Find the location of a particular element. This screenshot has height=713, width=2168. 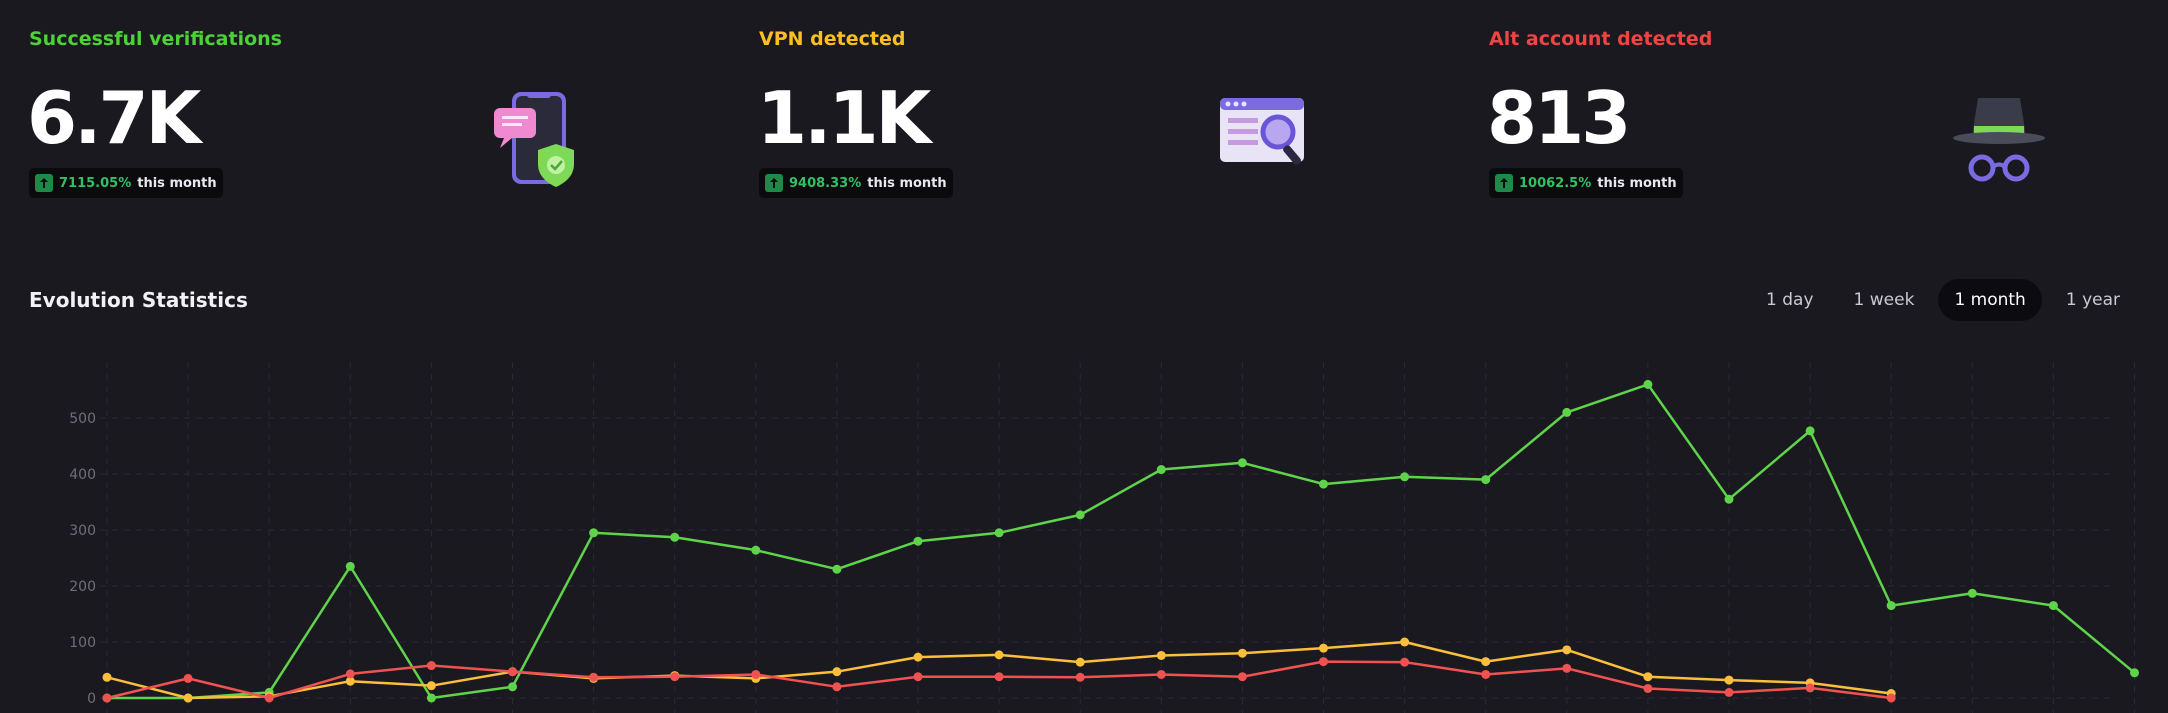

stat-value: 813 is located at coordinates (1559, 118).